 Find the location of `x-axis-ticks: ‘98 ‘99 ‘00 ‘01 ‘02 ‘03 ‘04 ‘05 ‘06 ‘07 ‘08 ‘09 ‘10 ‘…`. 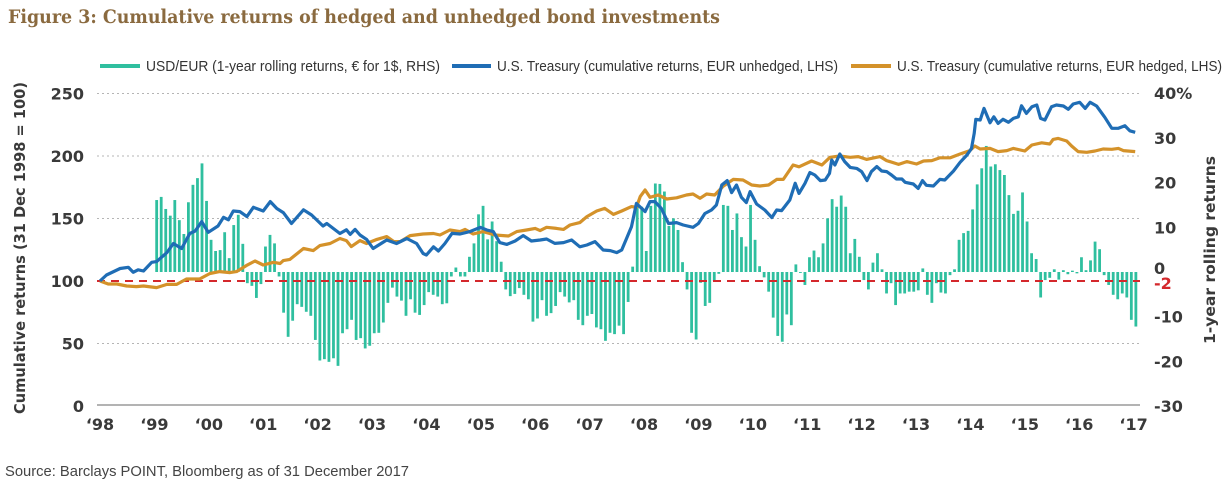

x-axis-ticks: ‘98 ‘99 ‘00 ‘01 ‘02 ‘03 ‘04 ‘05 ‘06 ‘07 ‘08 ‘09 ‘10 ‘… is located at coordinates (617, 424).